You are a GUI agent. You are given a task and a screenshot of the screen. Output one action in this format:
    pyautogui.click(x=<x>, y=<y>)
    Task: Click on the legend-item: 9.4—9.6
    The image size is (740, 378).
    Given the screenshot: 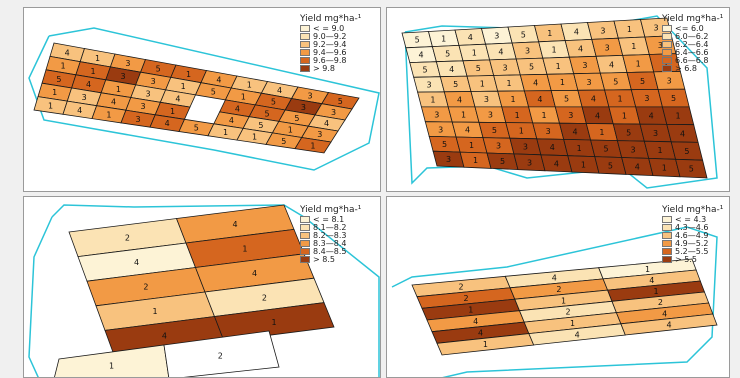 What is the action you would take?
    pyautogui.click(x=330, y=52)
    